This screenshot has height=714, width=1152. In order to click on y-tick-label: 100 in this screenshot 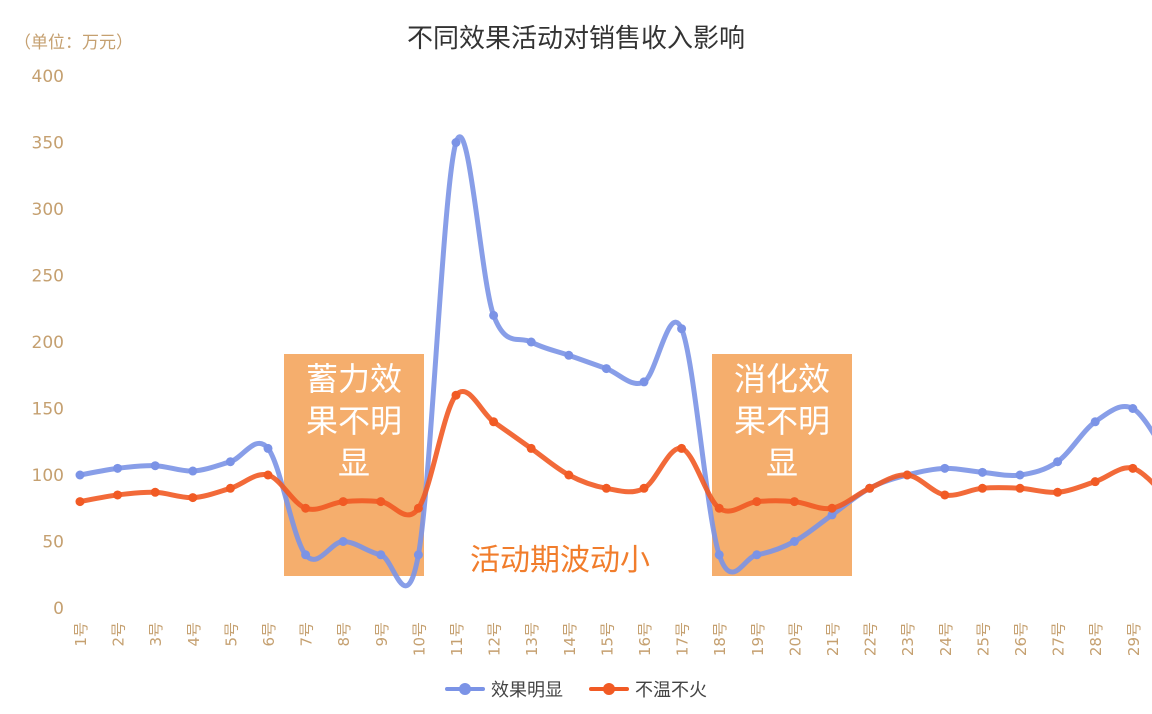, I will do `click(48, 476)`.